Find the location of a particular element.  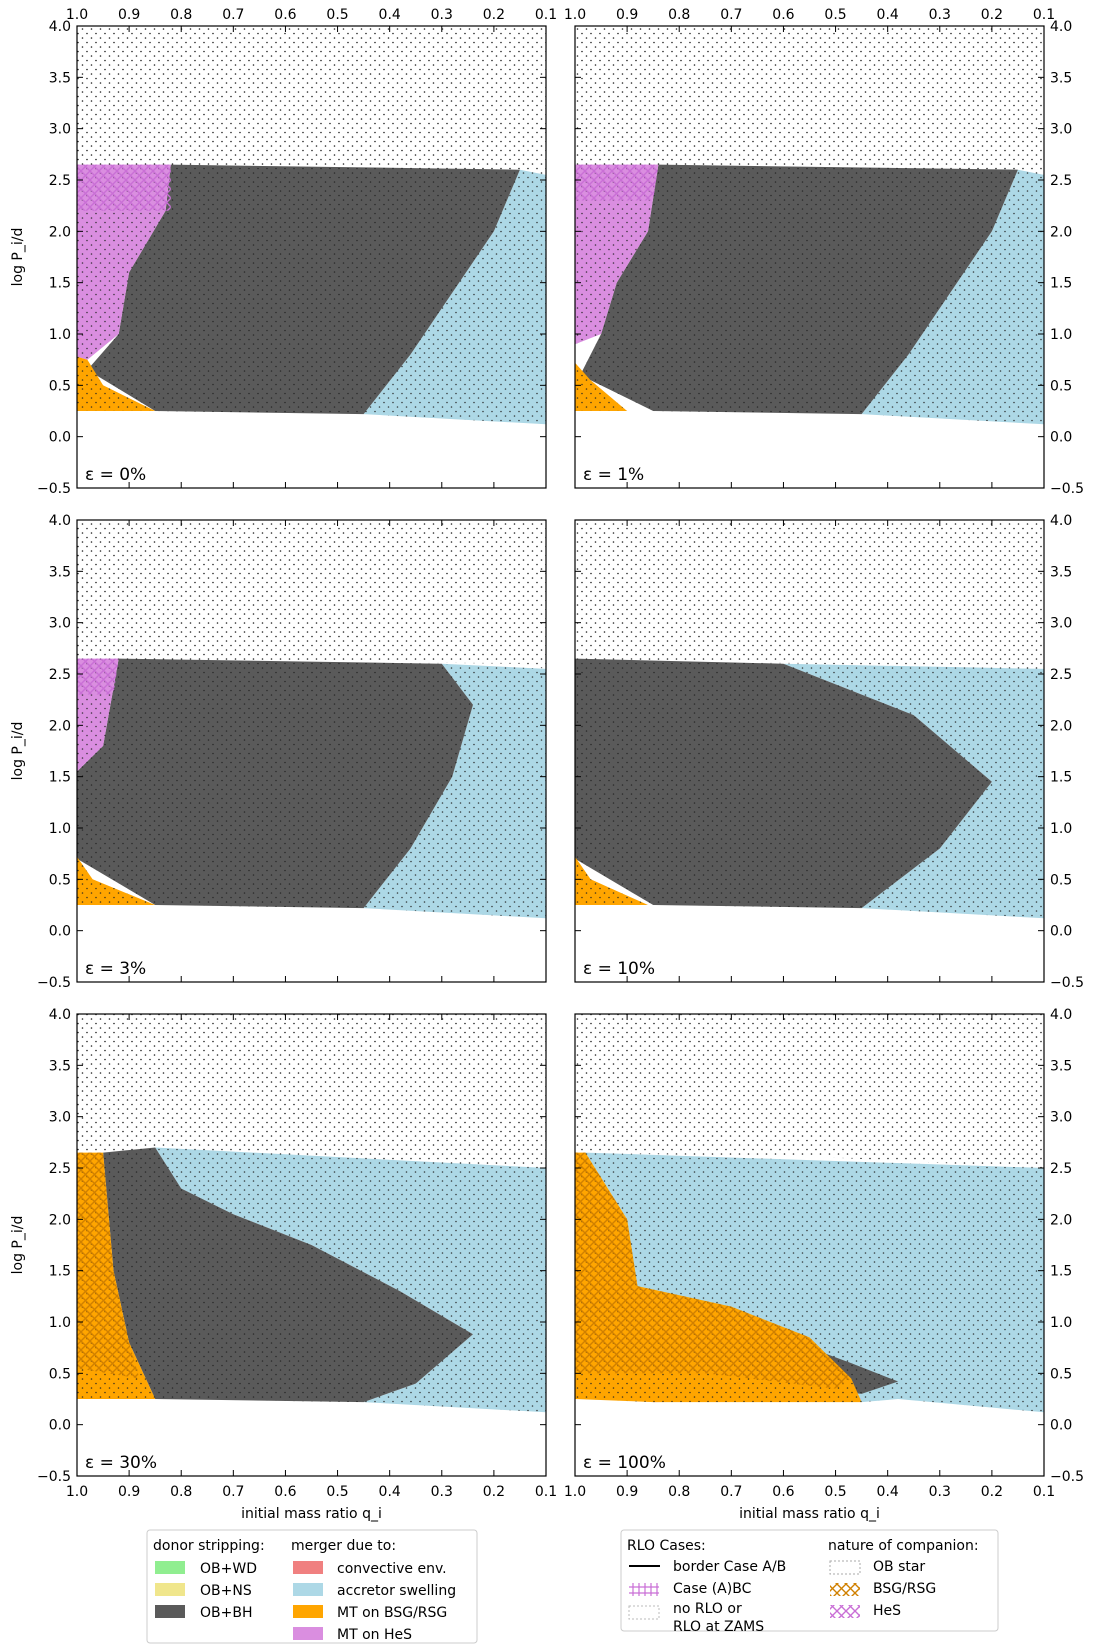

panel-label: ε = 1% is located at coordinates (613, 475).